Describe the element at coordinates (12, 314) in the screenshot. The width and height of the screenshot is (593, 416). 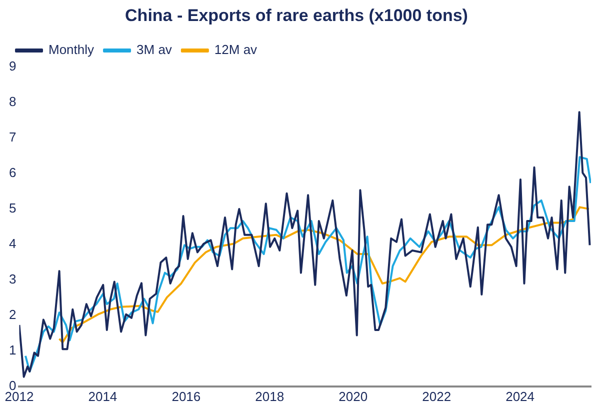
I see `y-tick-label: 2` at that location.